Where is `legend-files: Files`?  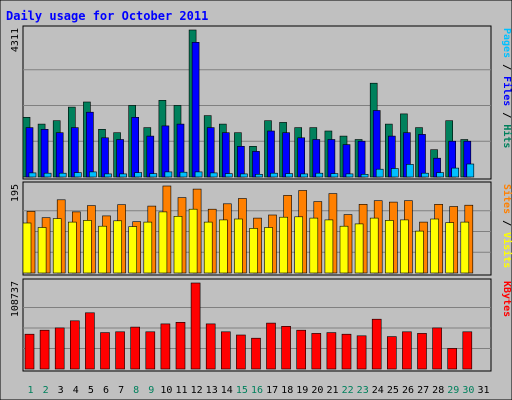
legend-files: Files is located at coordinates (506, 91).